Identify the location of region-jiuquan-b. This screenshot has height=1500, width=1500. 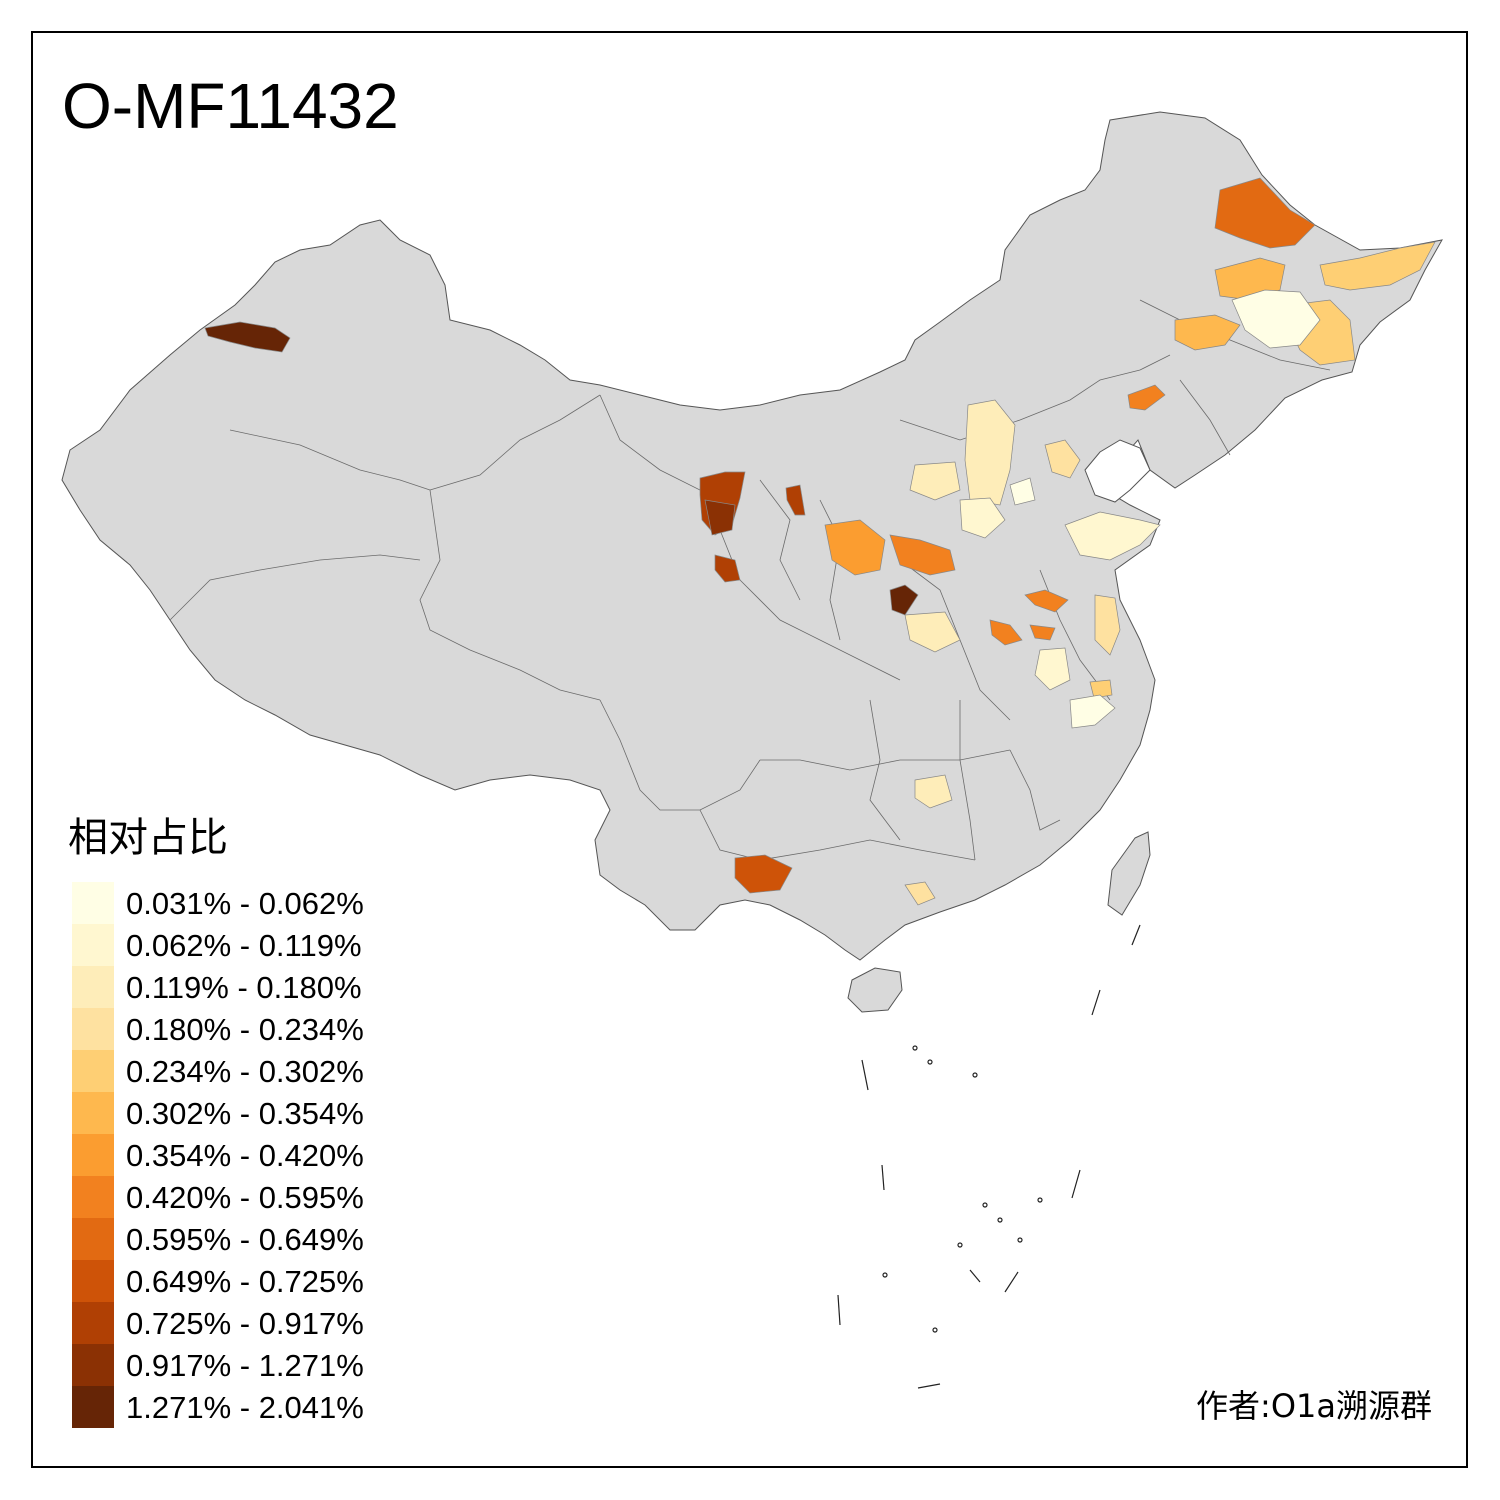
(727, 568).